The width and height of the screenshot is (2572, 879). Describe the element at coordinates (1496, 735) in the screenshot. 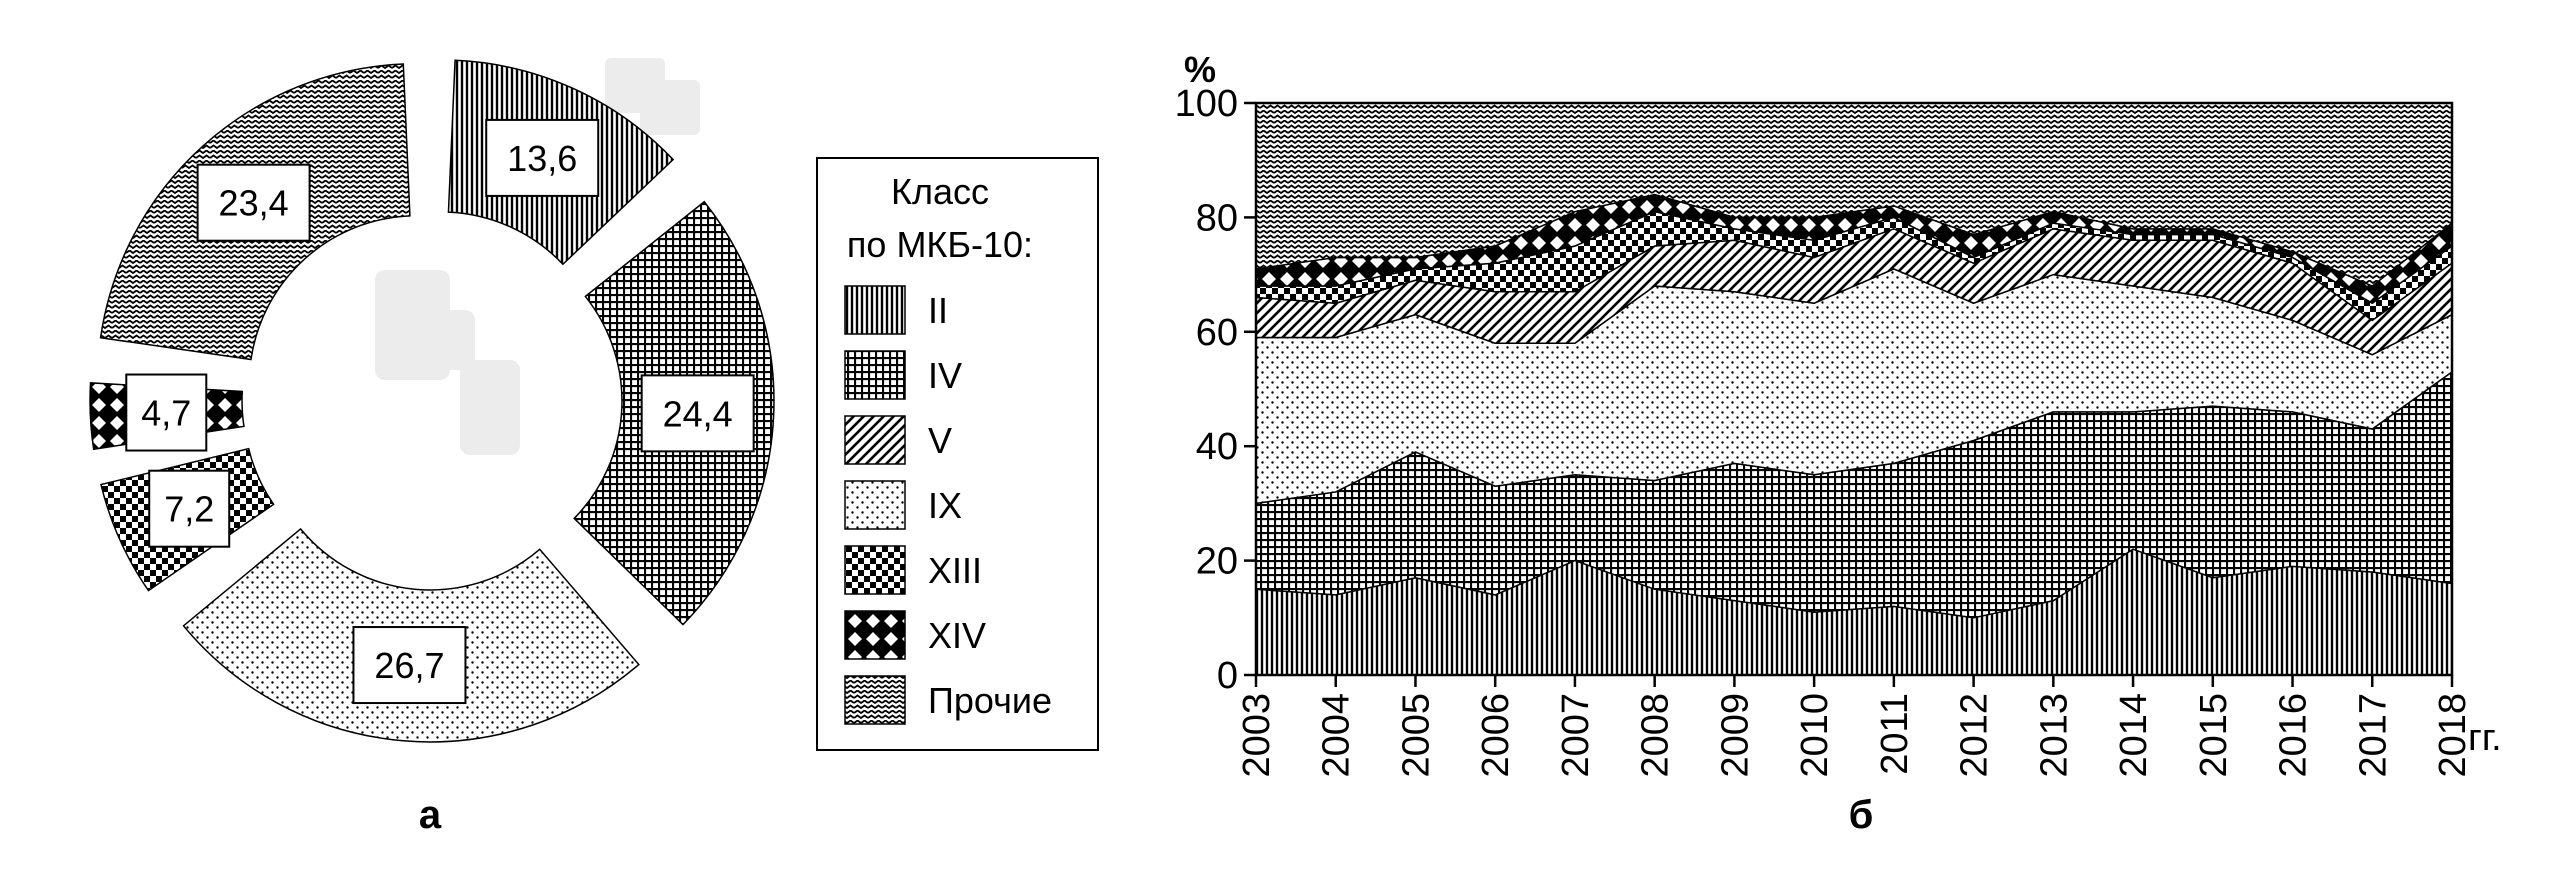

I see `x-tick-label-2006: 2006` at that location.